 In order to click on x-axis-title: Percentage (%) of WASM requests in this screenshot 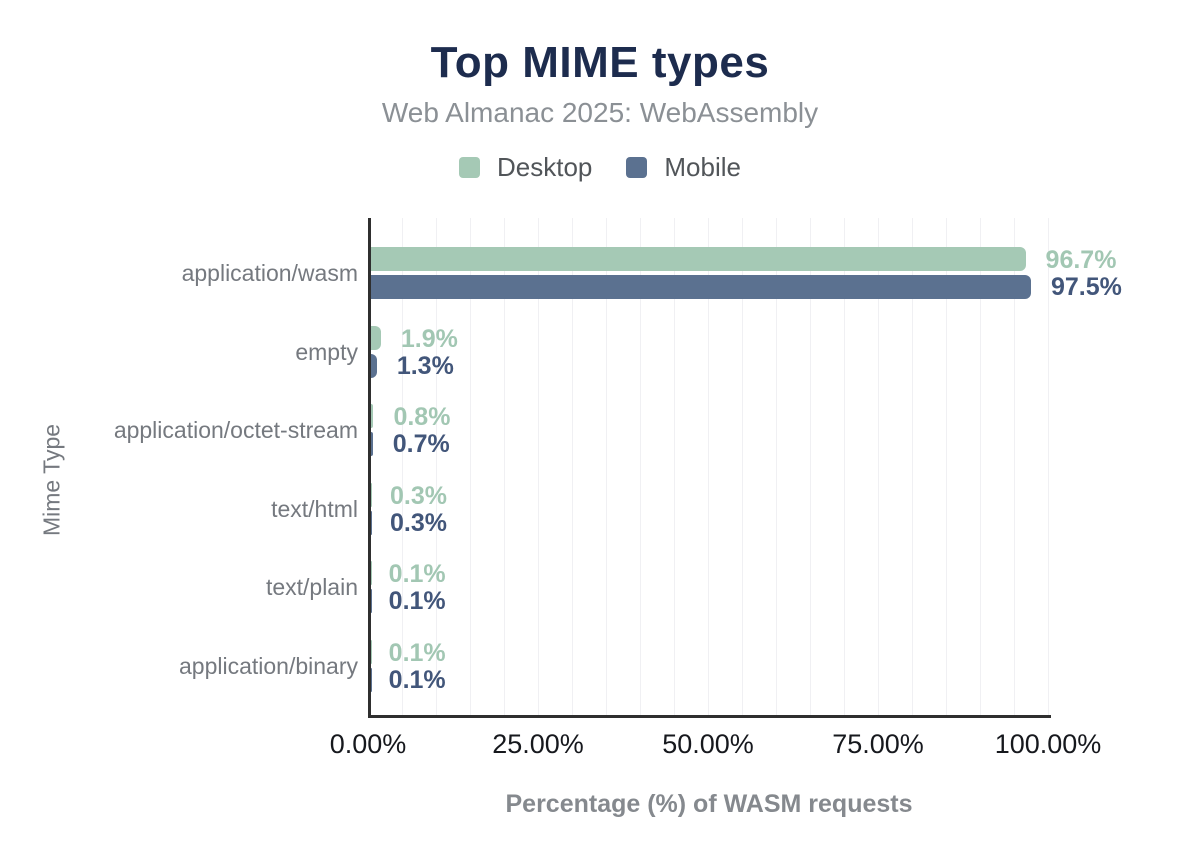, I will do `click(709, 804)`.